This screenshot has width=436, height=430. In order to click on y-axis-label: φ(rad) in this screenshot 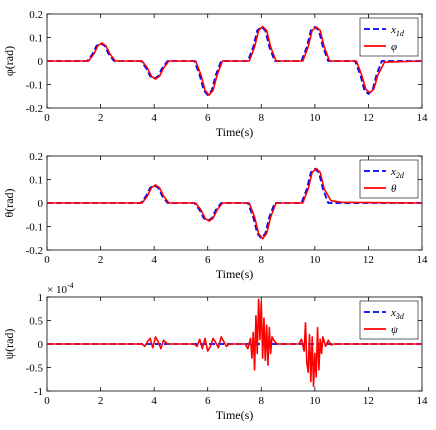, I will do `click(9, 61)`.